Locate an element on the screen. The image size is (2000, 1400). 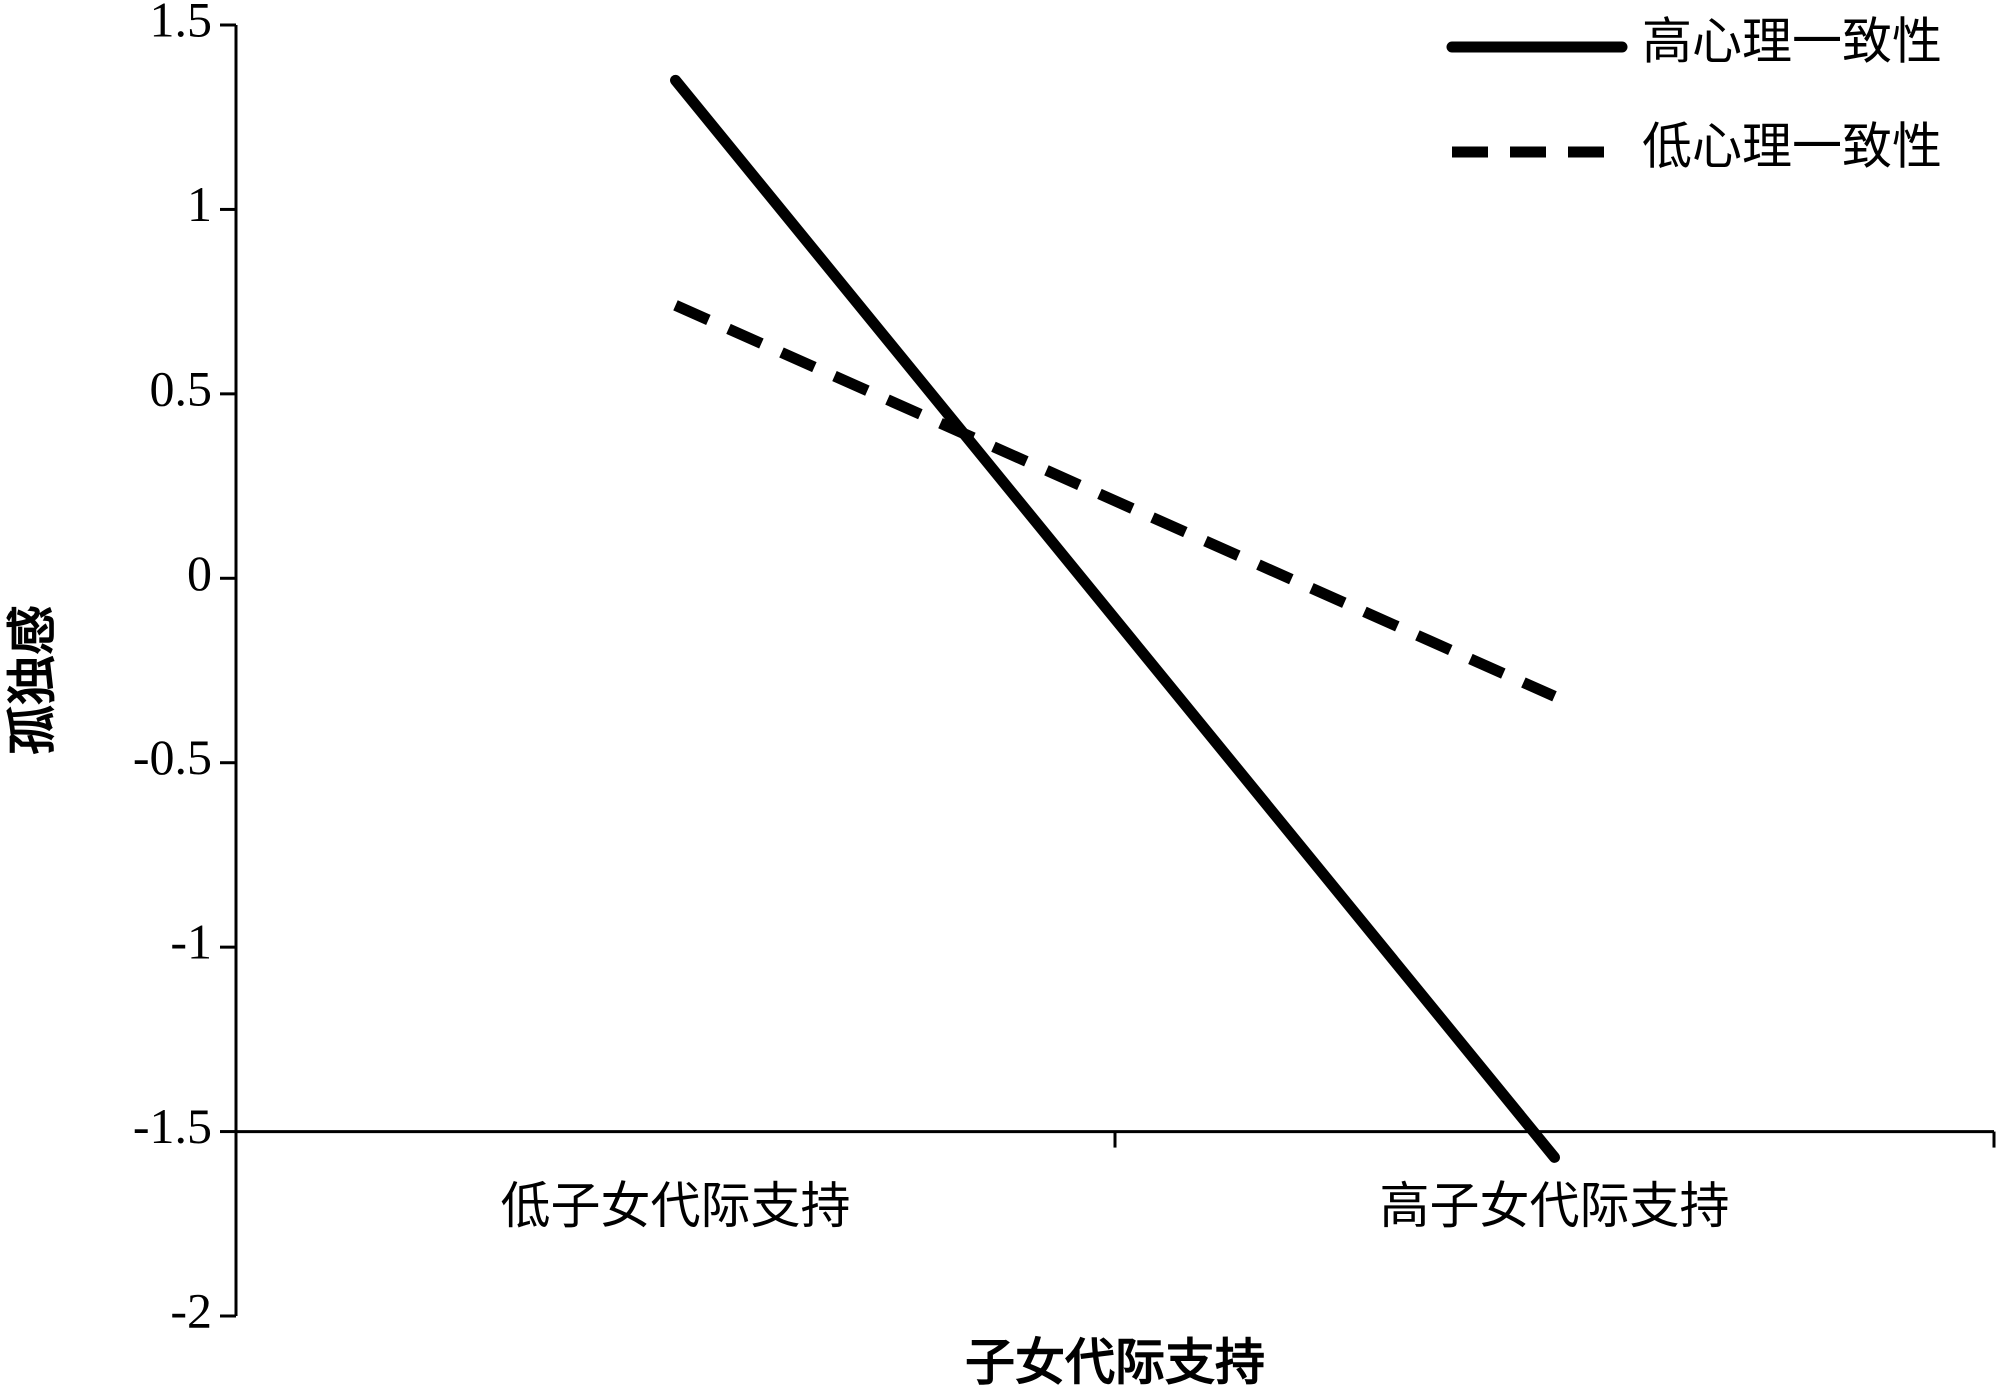
x-axis-title: 子女代际支持 is located at coordinates (1115, 1362).